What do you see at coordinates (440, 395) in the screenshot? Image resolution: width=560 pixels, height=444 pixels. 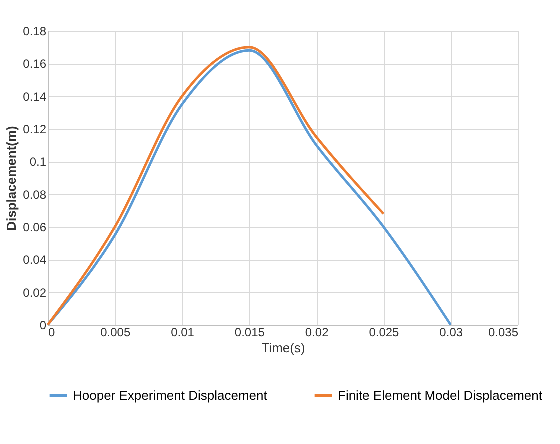 I see `legend-label: Finite Element Model Displacement` at bounding box center [440, 395].